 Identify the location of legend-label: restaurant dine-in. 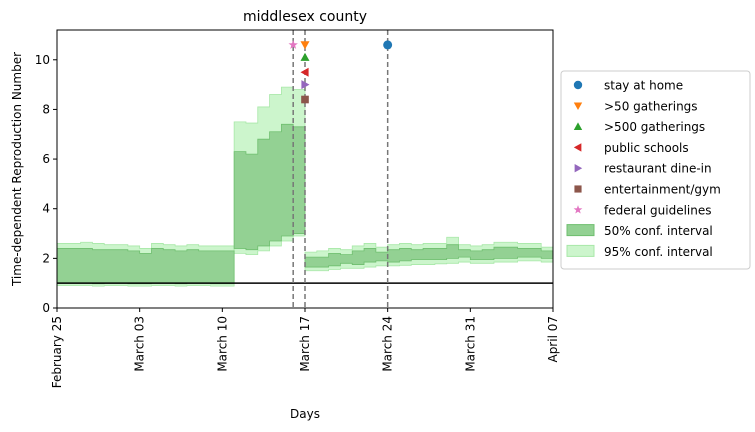
(658, 169).